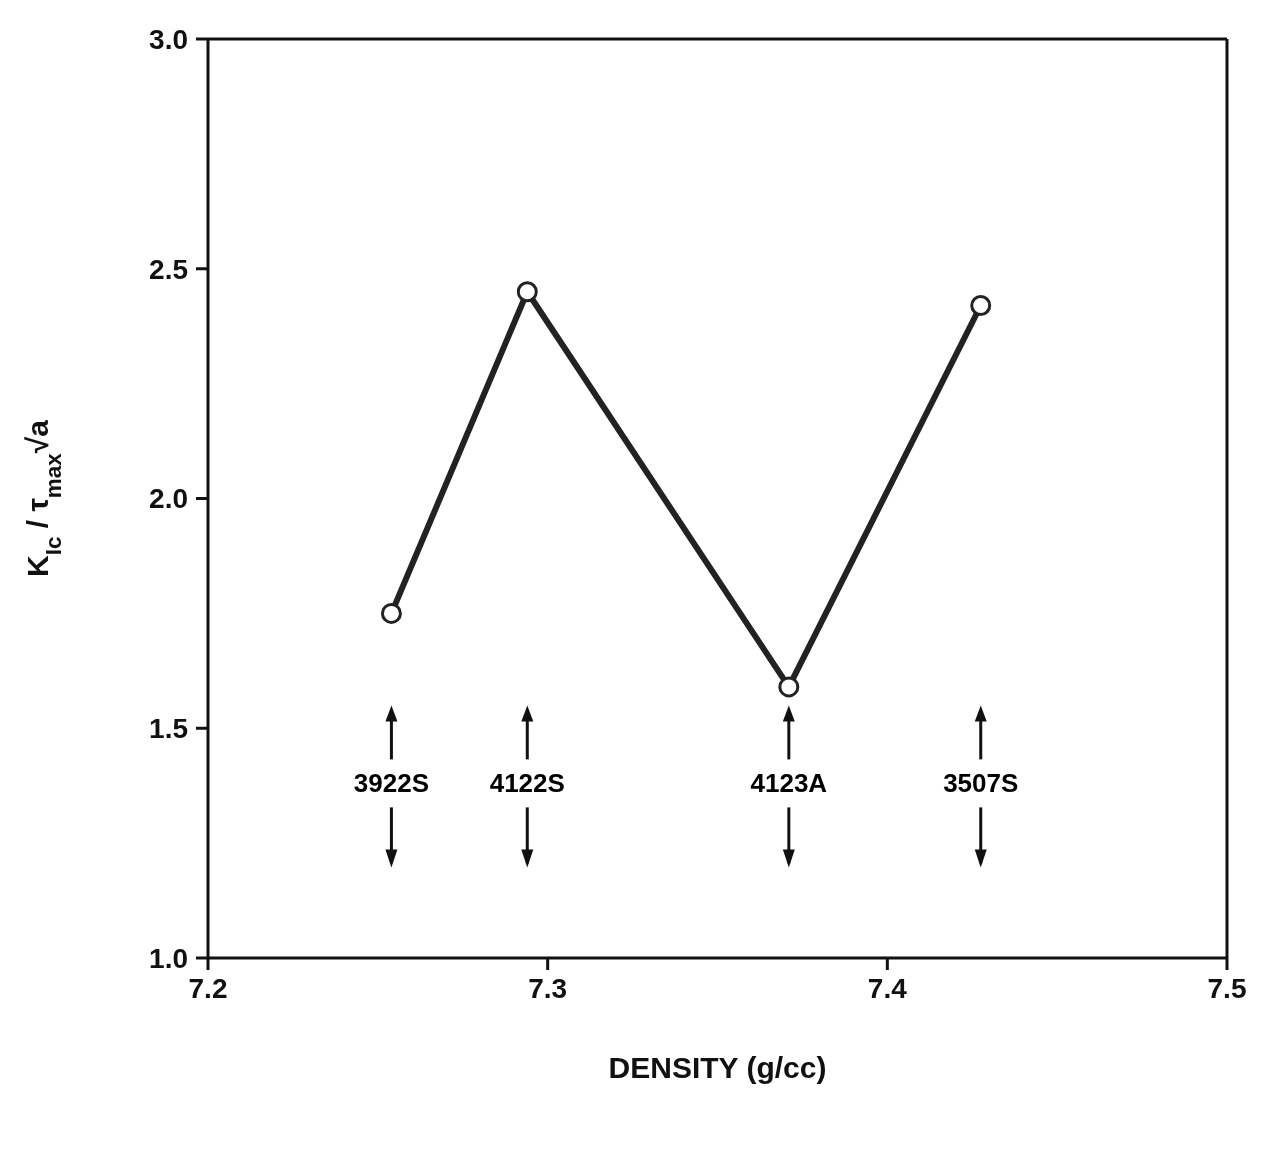 This screenshot has height=1151, width=1270. Describe the element at coordinates (168, 729) in the screenshot. I see `y-tick-label: 1.5` at that location.